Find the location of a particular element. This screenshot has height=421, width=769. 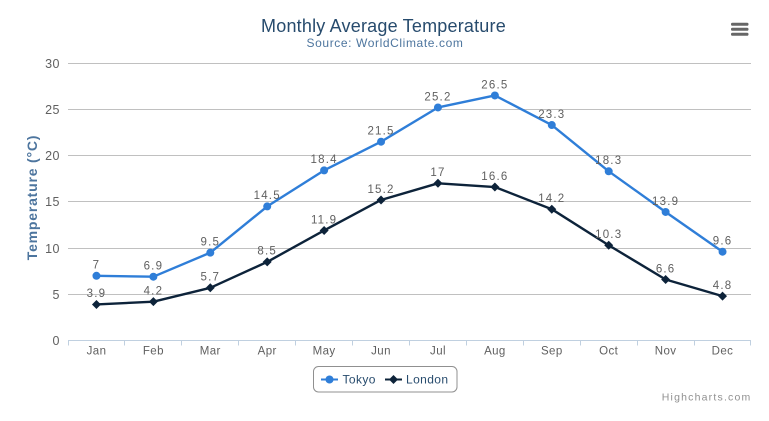

svg-text: Feb is located at coordinates (153, 351).